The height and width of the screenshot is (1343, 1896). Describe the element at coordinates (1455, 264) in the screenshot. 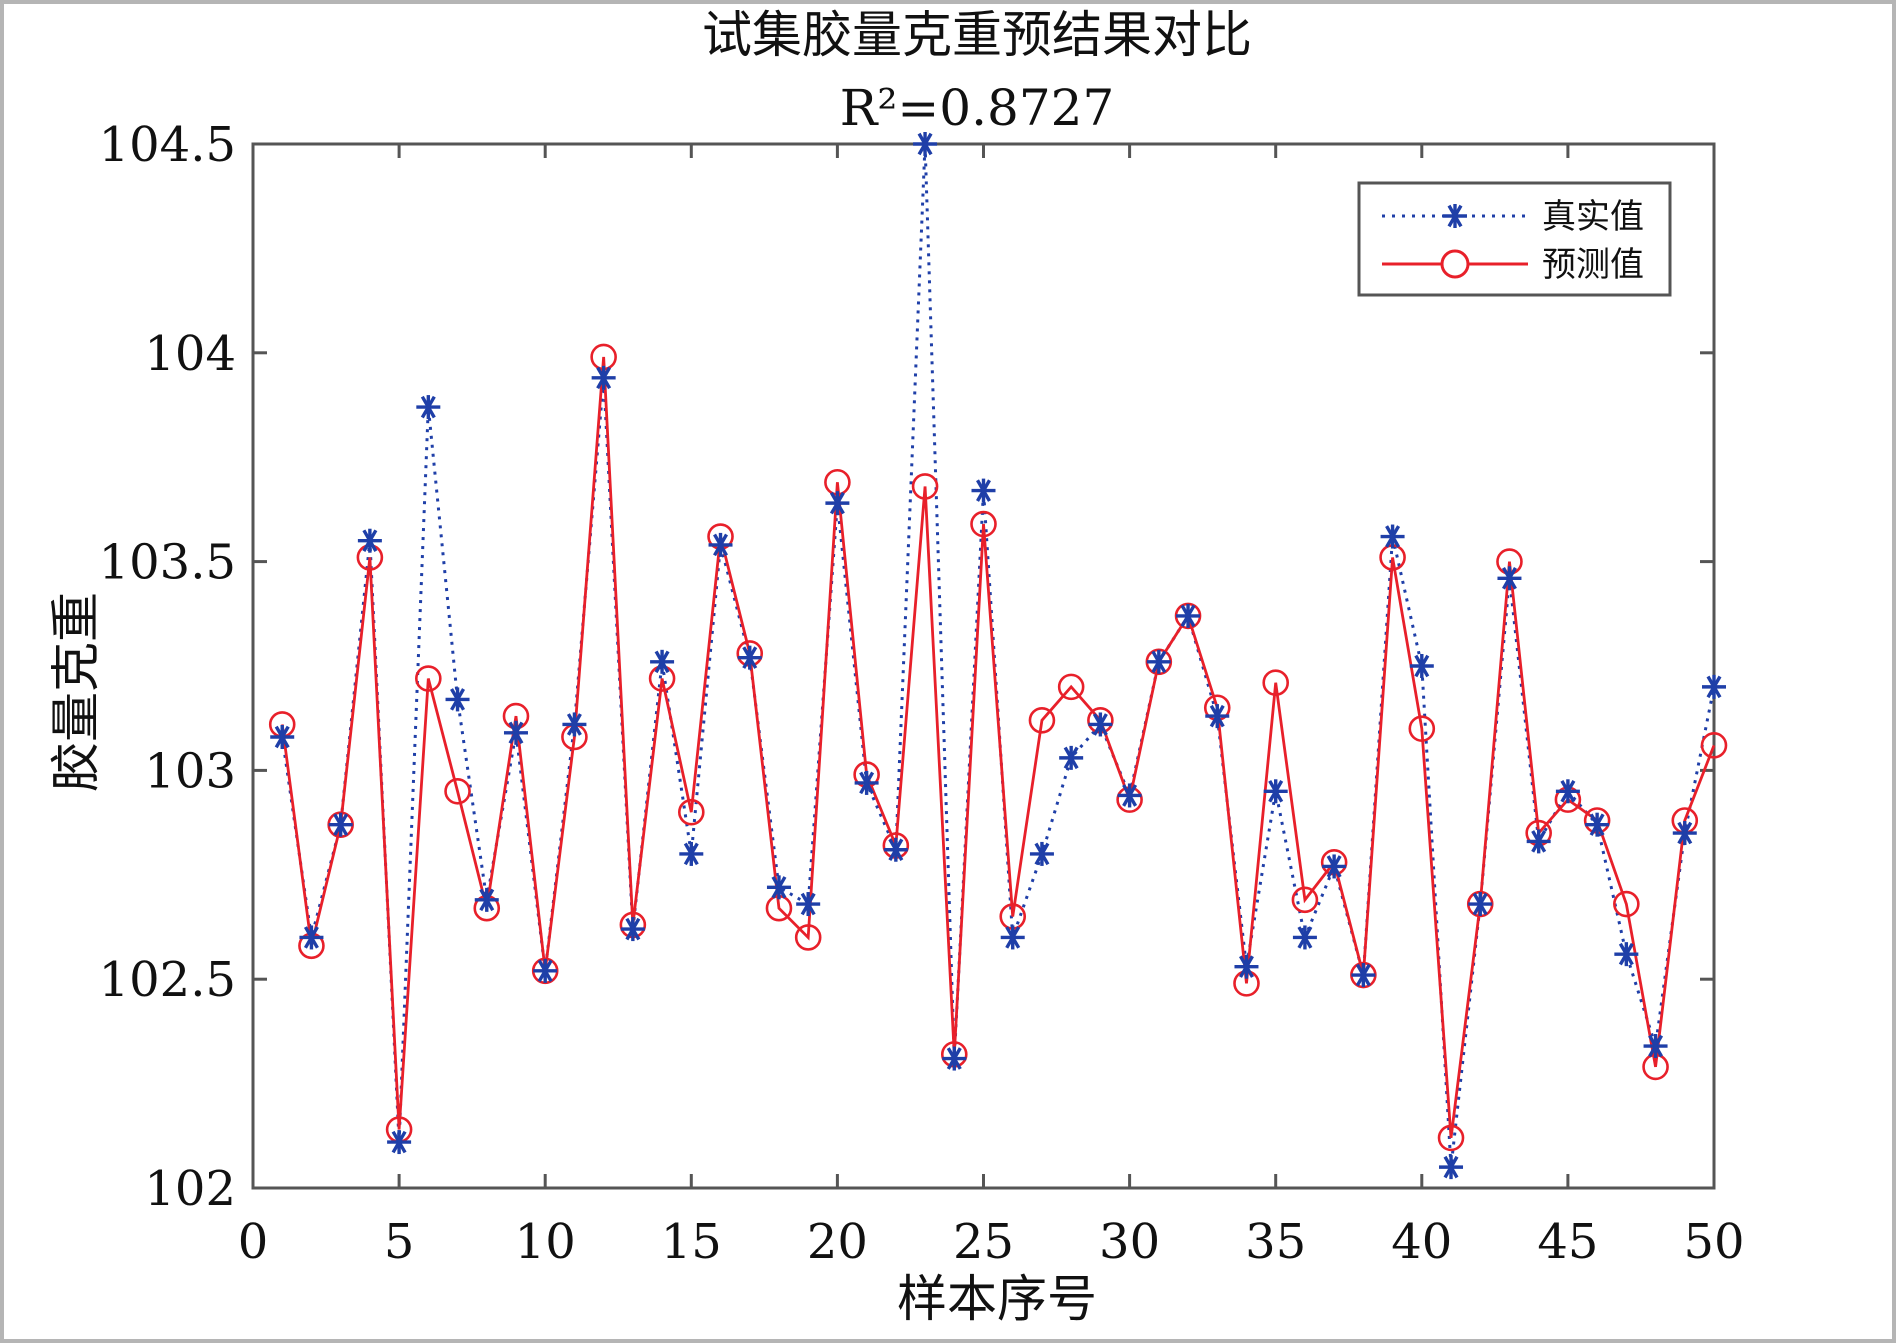

I see `legend-marker-pred` at that location.